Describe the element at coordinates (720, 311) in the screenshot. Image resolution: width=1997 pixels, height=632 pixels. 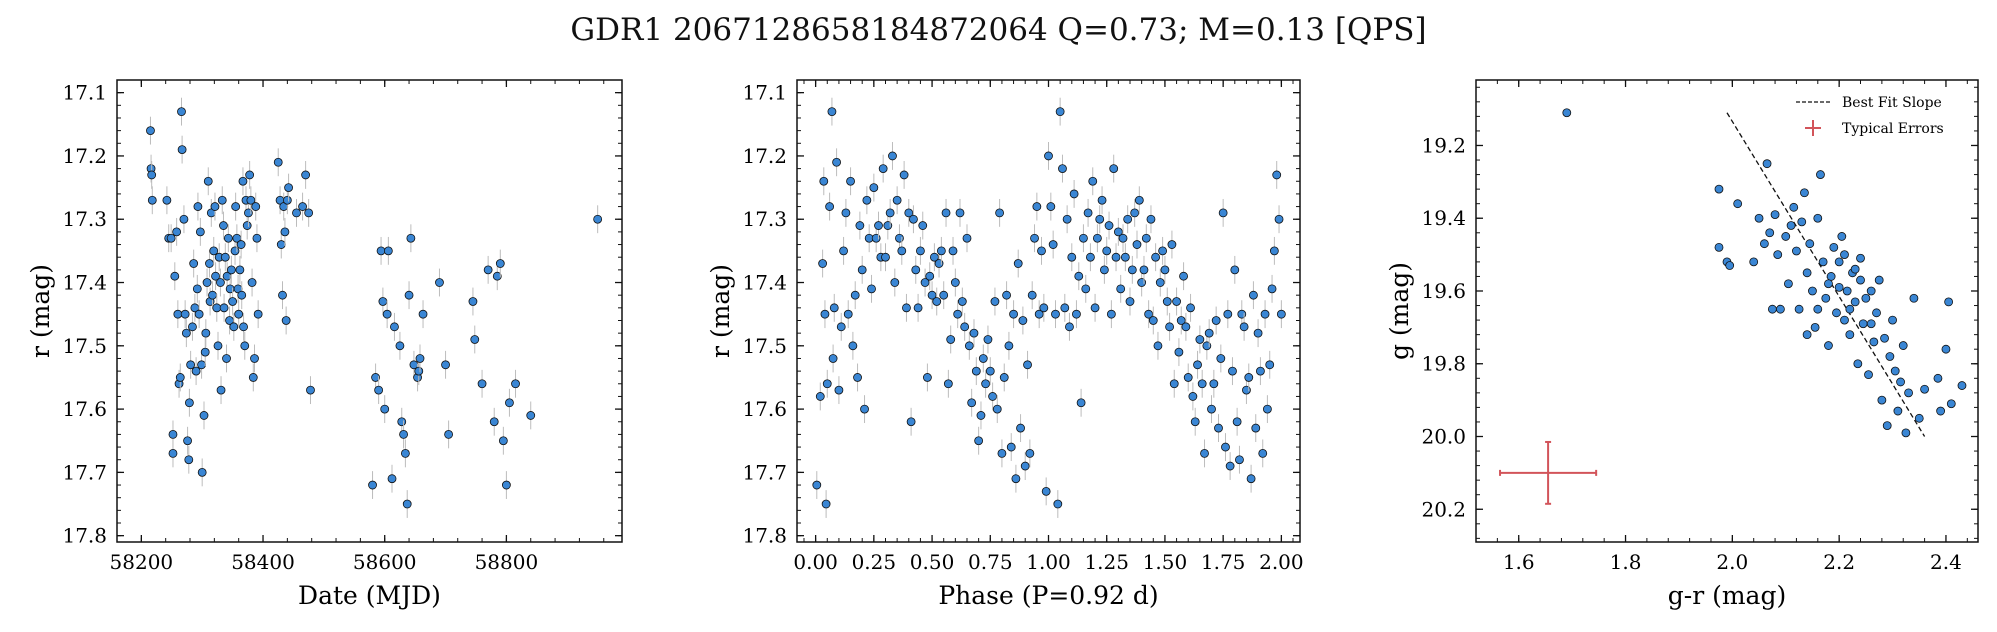
I see `y-axis-label: r (mag)` at that location.